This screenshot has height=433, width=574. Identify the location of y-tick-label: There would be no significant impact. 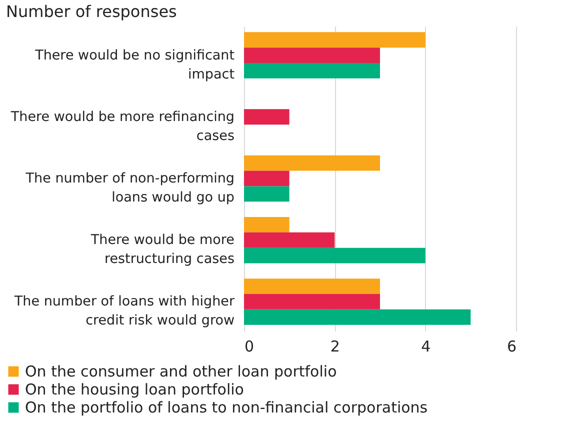
(134, 64).